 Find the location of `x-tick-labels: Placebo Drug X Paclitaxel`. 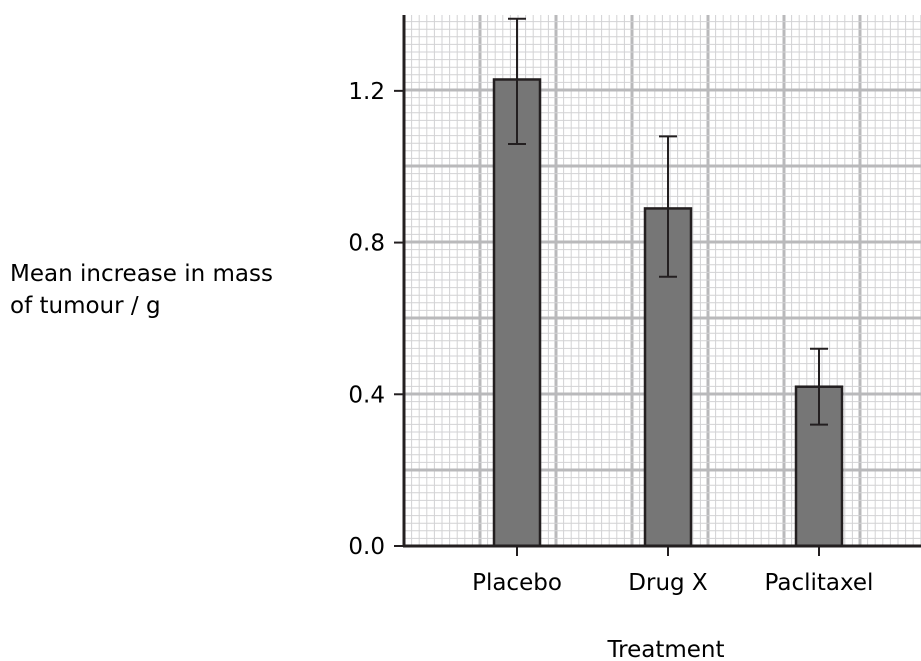

x-tick-labels: Placebo Drug X Paclitaxel is located at coordinates (672, 571).